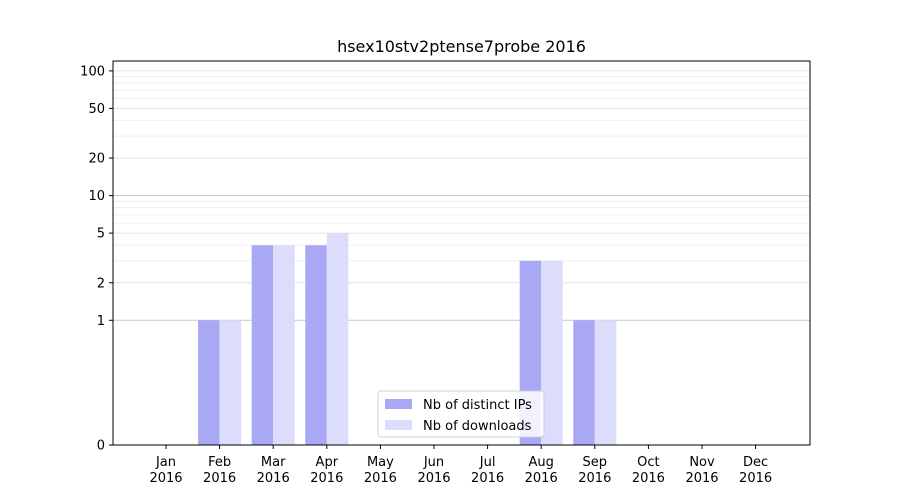  Describe the element at coordinates (273, 462) in the screenshot. I see `x-tick-label-month: Mar` at that location.